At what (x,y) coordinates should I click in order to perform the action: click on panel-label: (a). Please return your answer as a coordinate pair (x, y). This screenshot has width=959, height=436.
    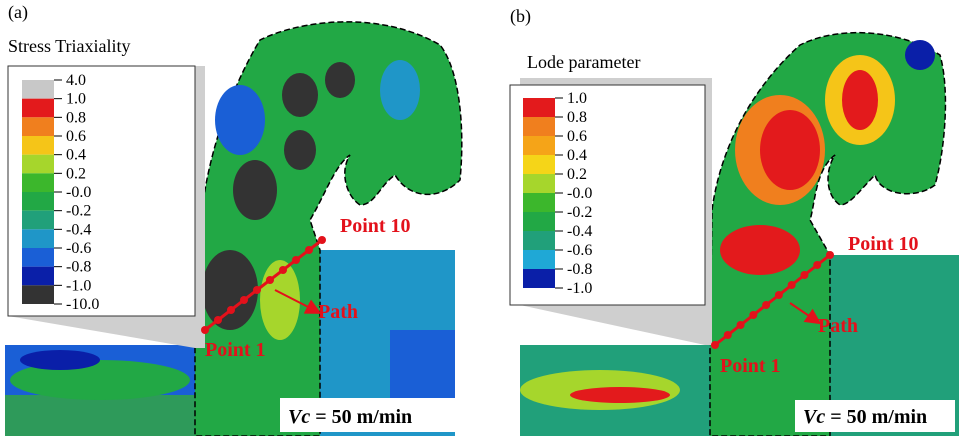
    Looking at the image, I should click on (18, 12).